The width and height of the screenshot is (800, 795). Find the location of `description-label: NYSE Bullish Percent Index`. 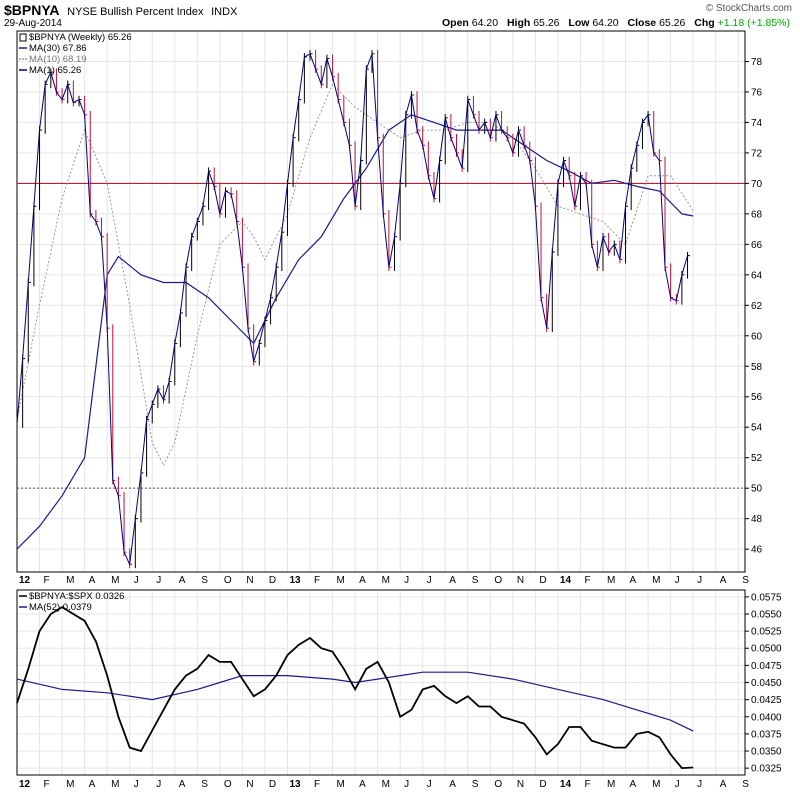

description-label: NYSE Bullish Percent Index is located at coordinates (135, 12).